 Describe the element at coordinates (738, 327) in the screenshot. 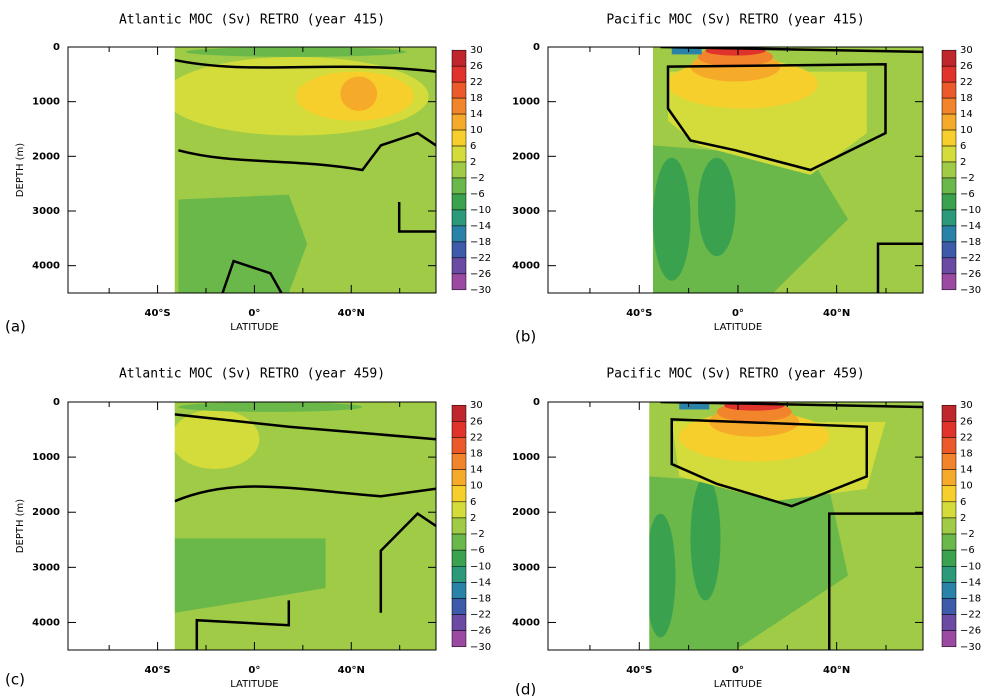

I see `x-axis-label: LATITUDE` at that location.